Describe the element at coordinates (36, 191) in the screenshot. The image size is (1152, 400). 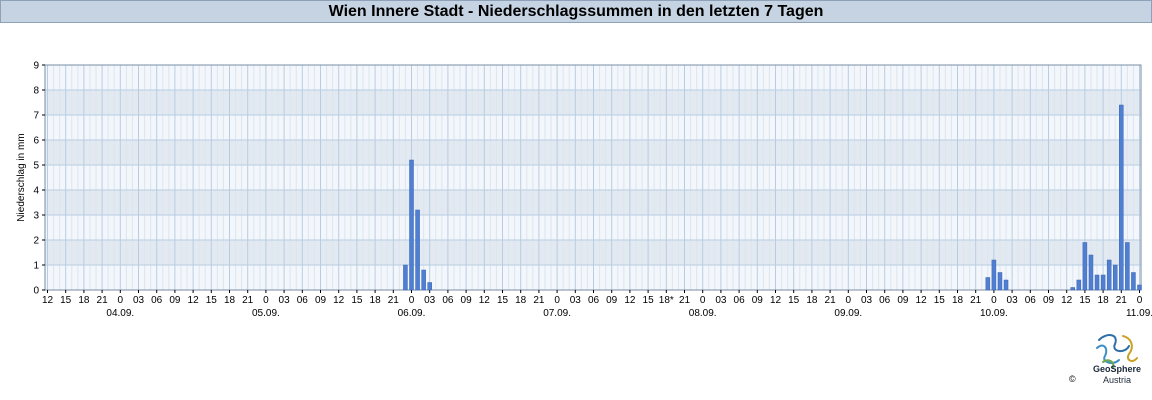
I see `y-tick-label: 4` at that location.